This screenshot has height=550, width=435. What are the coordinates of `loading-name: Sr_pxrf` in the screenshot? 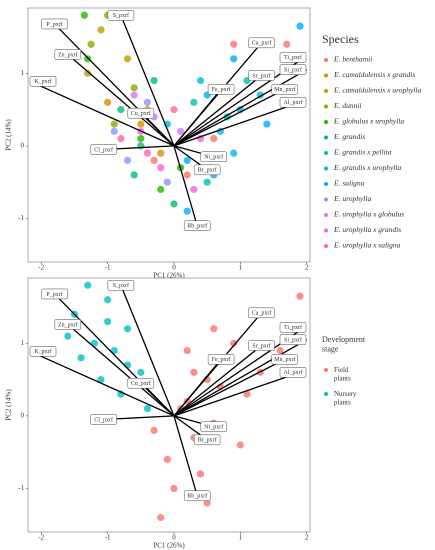 It's located at (261, 75).